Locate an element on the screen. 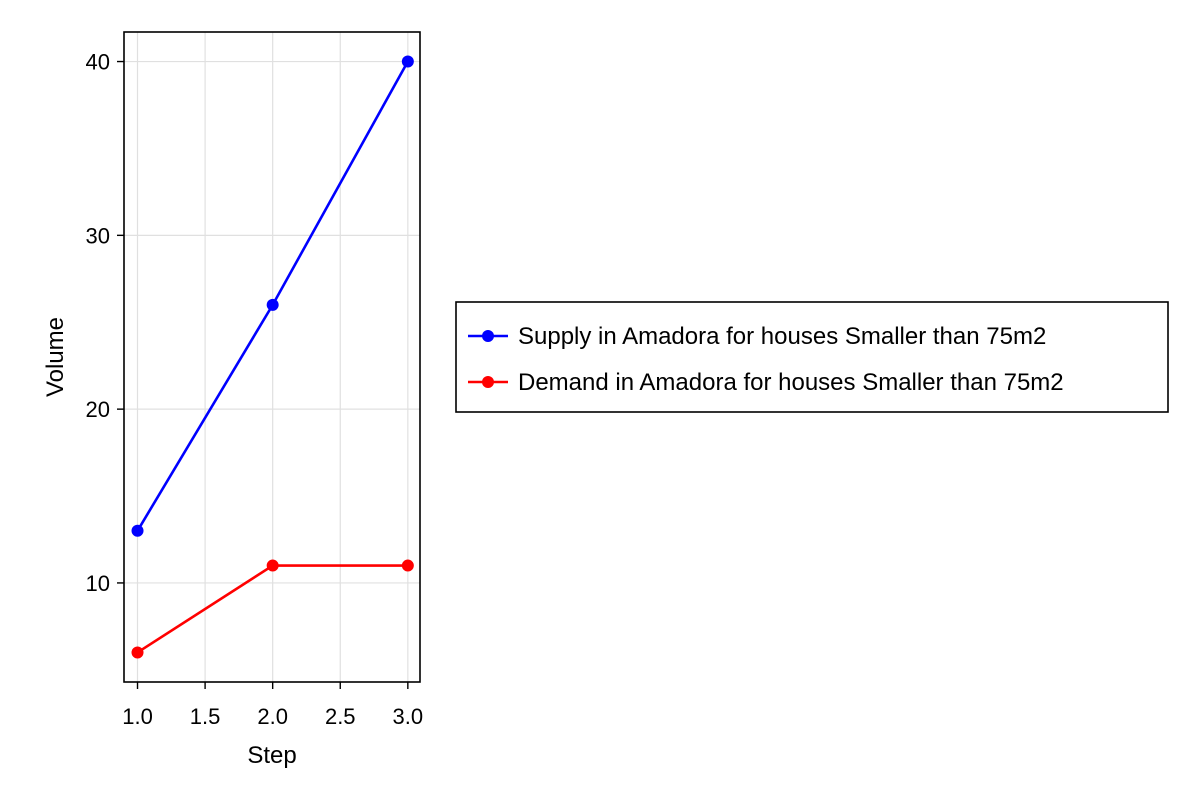 The height and width of the screenshot is (800, 1200). legend-marker-supply is located at coordinates (488, 336).